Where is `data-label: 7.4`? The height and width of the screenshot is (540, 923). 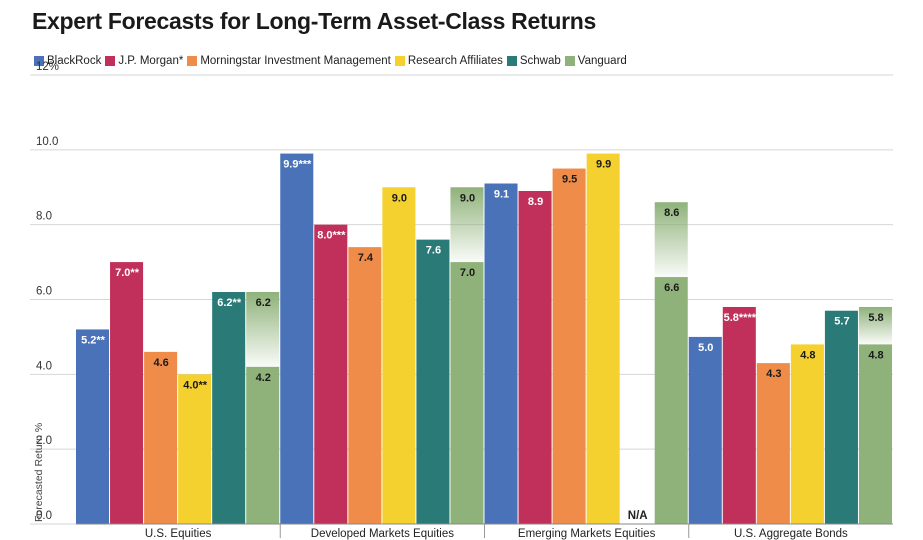 data-label: 7.4 is located at coordinates (366, 258).